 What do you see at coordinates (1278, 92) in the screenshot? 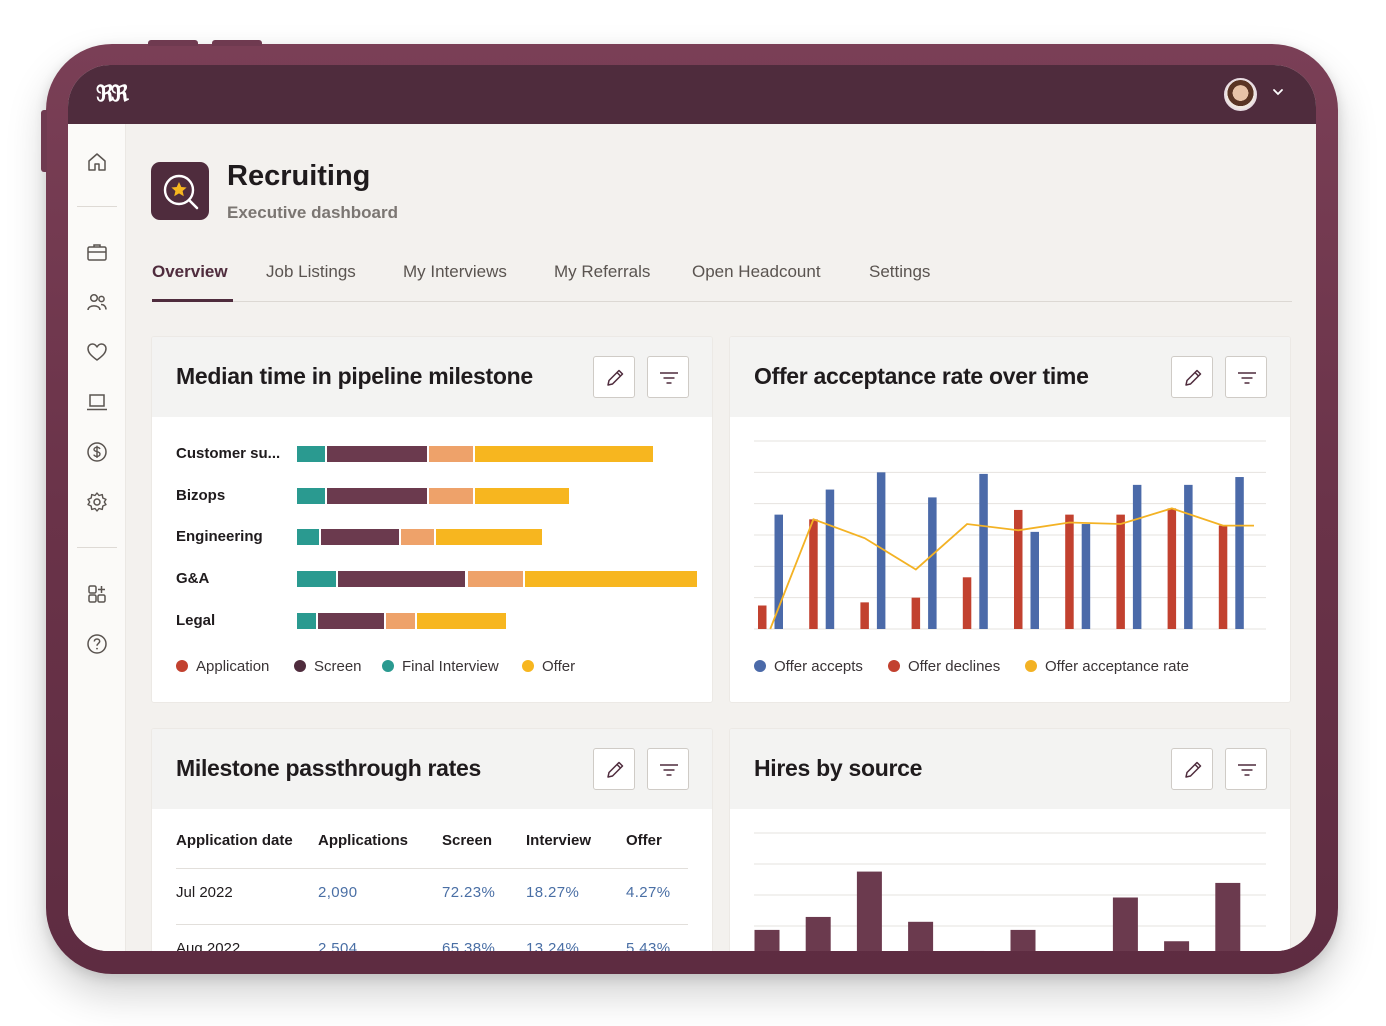
I see `chevron-down-icon` at bounding box center [1278, 92].